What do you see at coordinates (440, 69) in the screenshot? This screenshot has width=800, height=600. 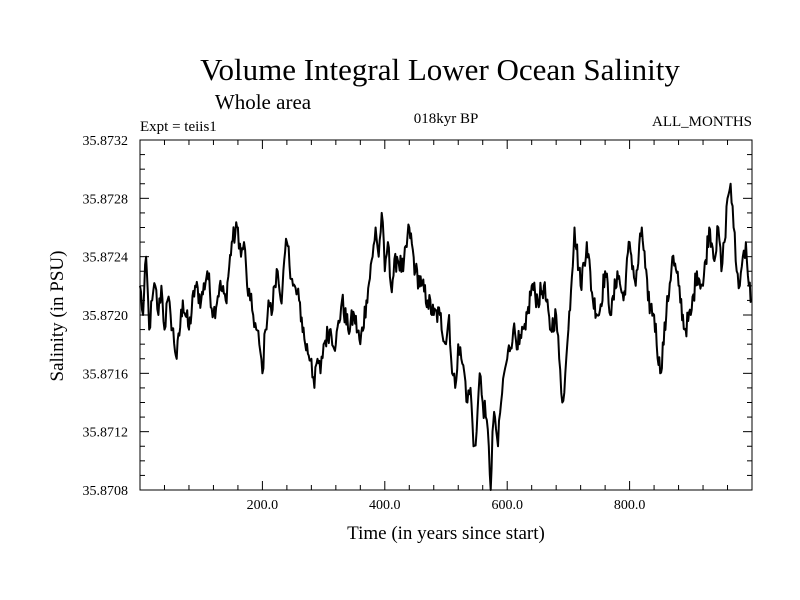 I see `chart-title: Volume Integral Lower Ocean Salinity` at bounding box center [440, 69].